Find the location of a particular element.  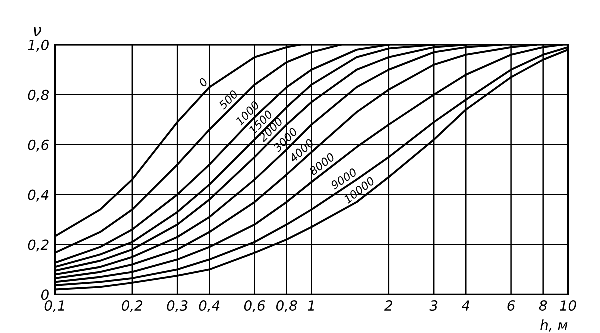

y-tick-label: 0,6 is located at coordinates (39, 146).